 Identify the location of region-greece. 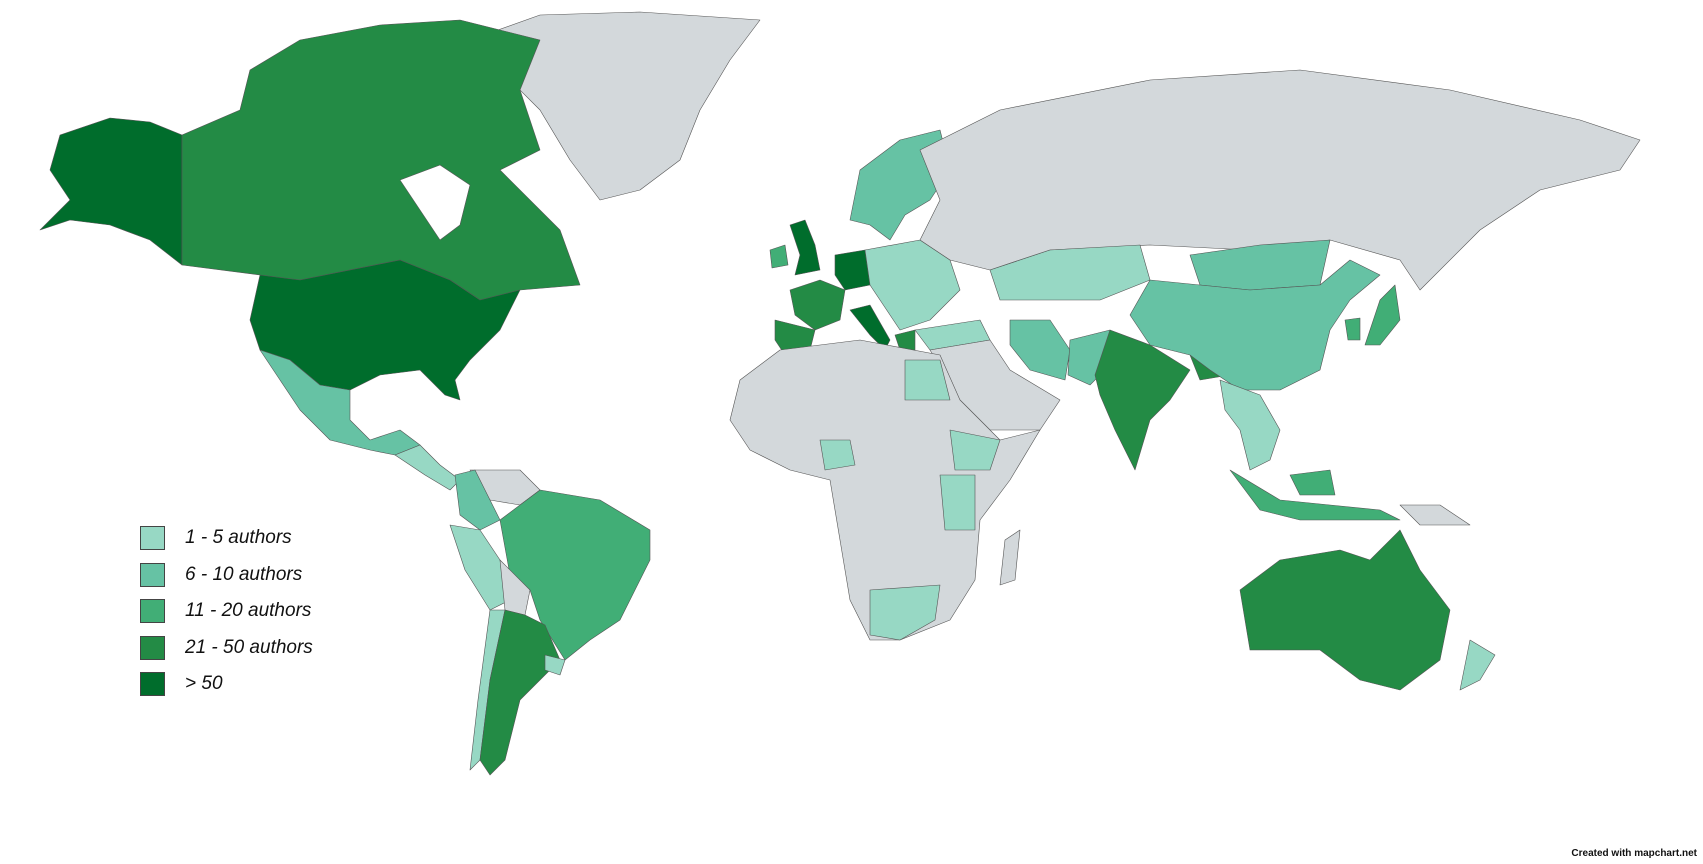
(905, 340).